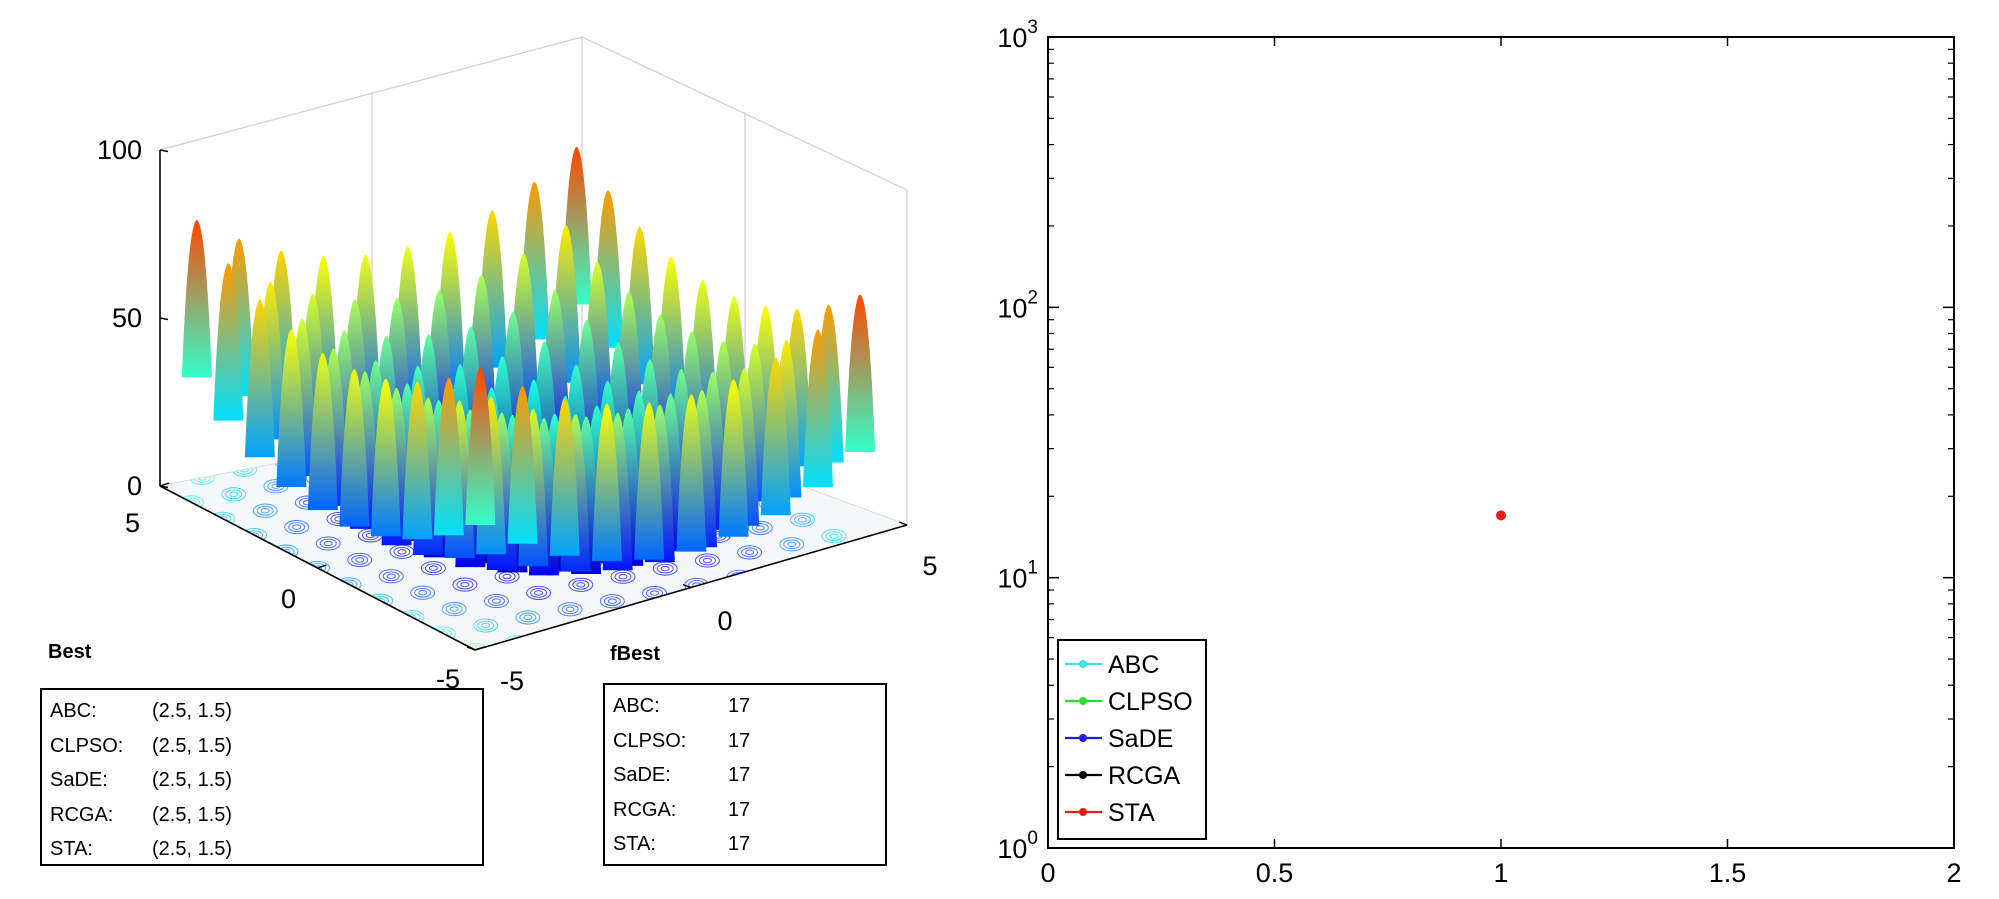 This screenshot has height=899, width=1999. What do you see at coordinates (1500, 873) in the screenshot?
I see `x-tick-label: 1` at bounding box center [1500, 873].